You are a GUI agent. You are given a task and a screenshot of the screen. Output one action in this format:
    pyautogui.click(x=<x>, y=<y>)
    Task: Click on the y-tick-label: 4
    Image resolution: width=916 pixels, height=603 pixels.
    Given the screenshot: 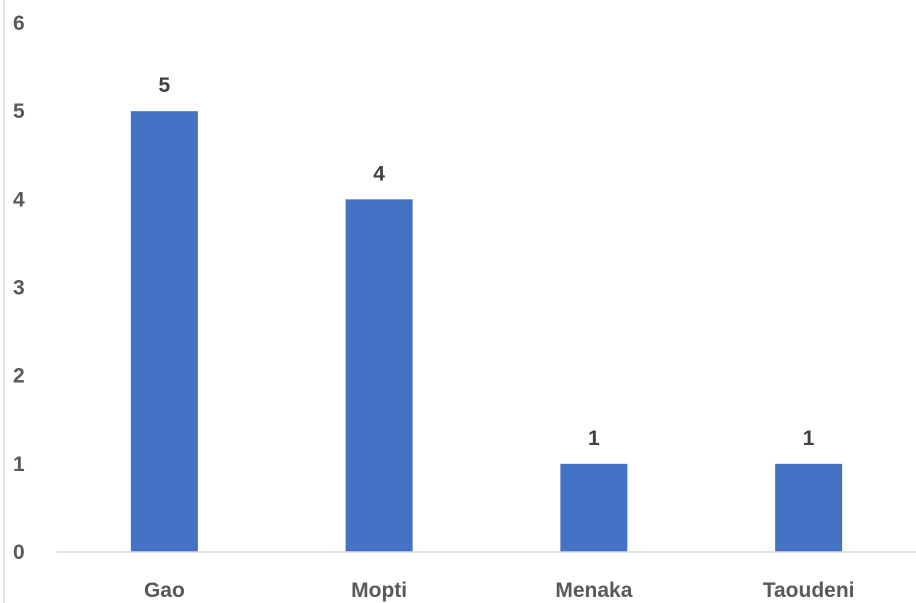 What is the action you would take?
    pyautogui.click(x=19, y=199)
    